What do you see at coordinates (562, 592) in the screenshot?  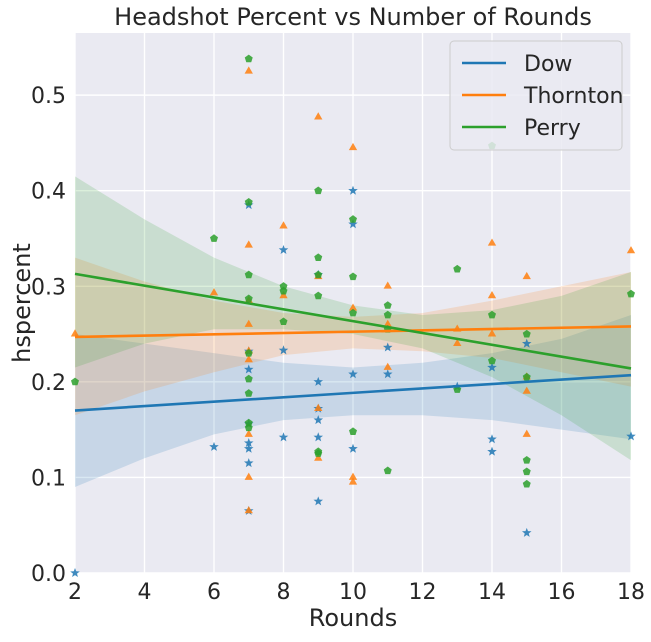 I see `x-tick-label: 16` at bounding box center [562, 592].